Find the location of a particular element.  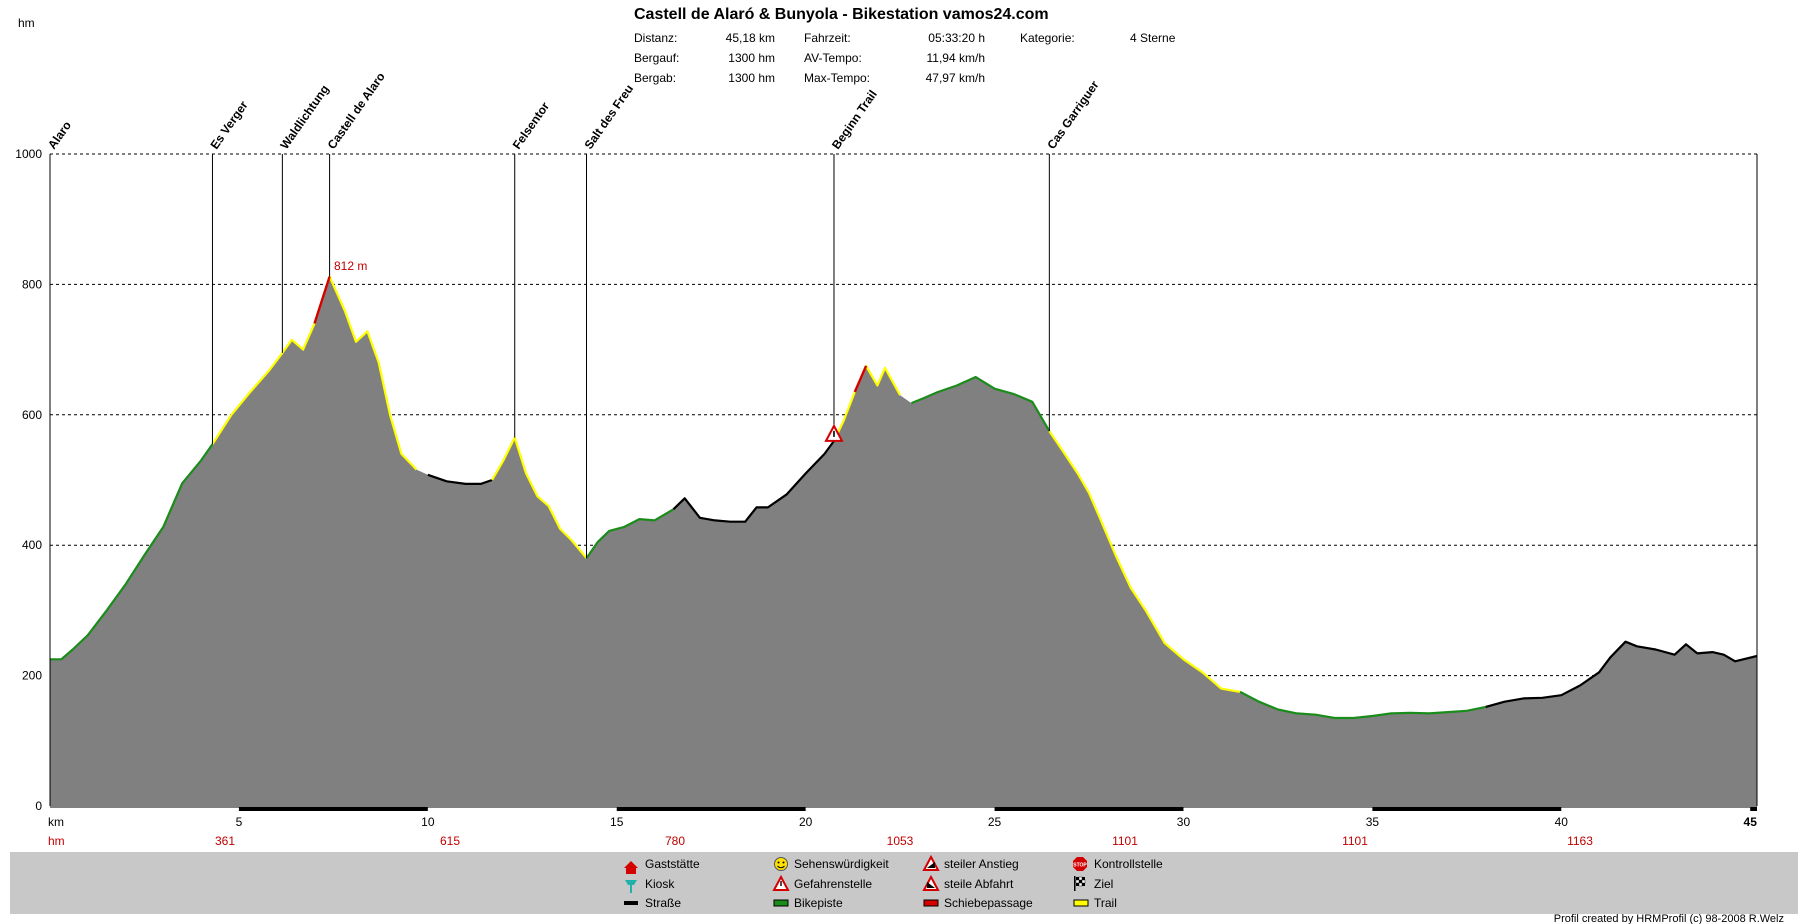

hm-value: 1101 is located at coordinates (1355, 841).